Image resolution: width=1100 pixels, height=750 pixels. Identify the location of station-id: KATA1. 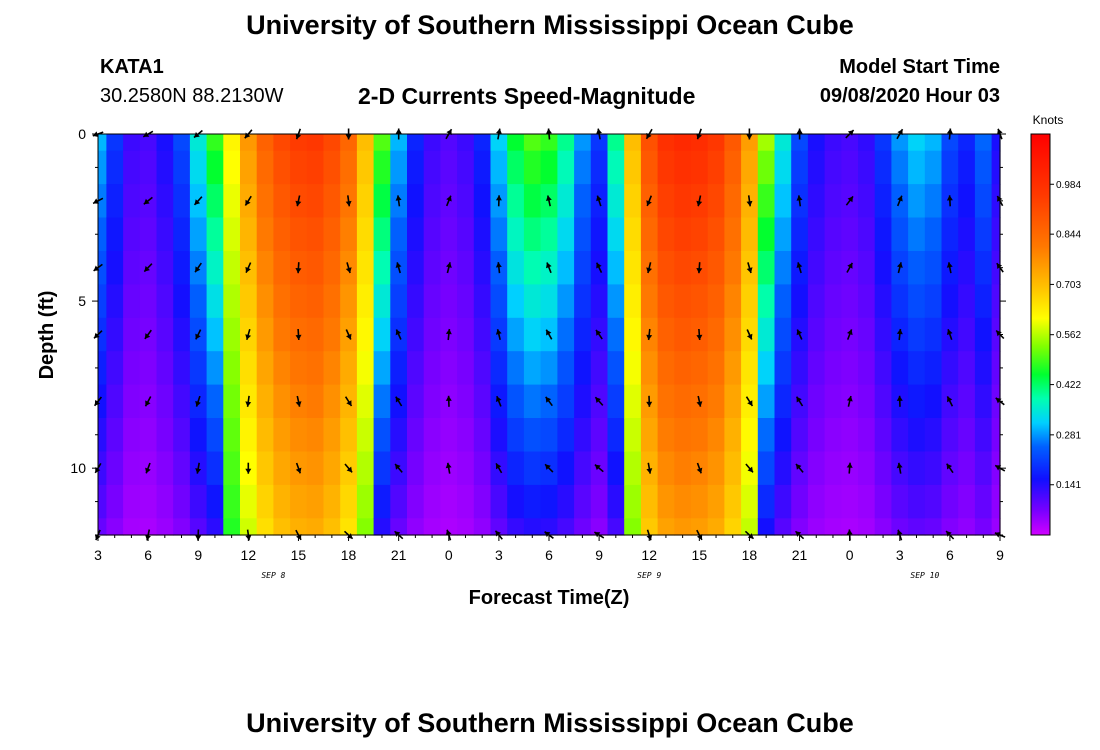
(132, 67).